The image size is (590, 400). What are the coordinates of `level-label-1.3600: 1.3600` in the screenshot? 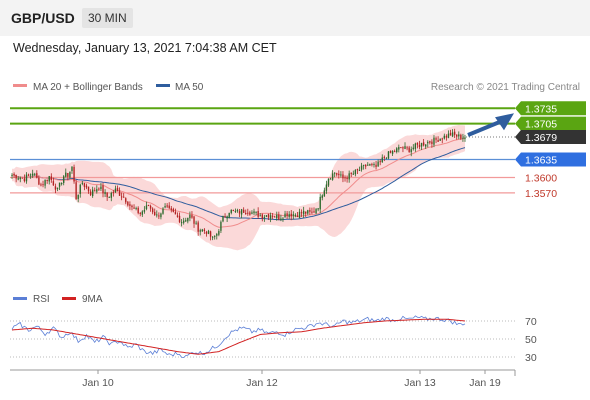 It's located at (541, 178).